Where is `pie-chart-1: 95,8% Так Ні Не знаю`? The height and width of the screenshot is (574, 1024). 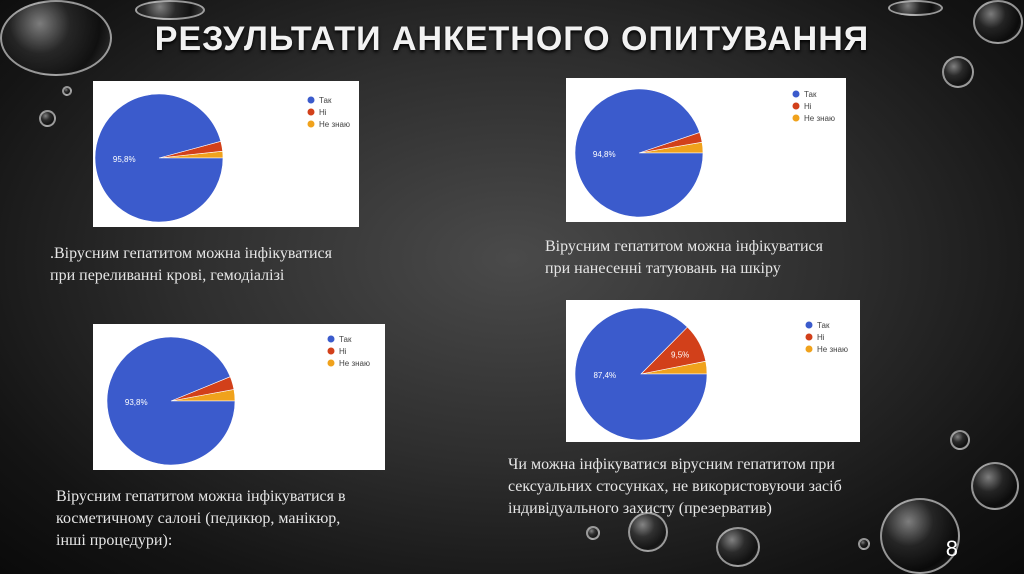 pie-chart-1: 95,8% Так Ні Не знаю is located at coordinates (222, 158).